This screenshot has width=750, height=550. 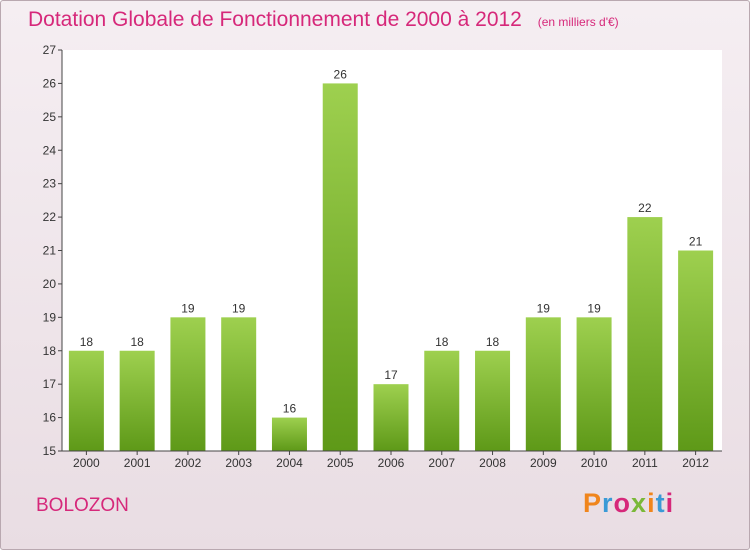 I want to click on bar-2012, so click(x=696, y=350).